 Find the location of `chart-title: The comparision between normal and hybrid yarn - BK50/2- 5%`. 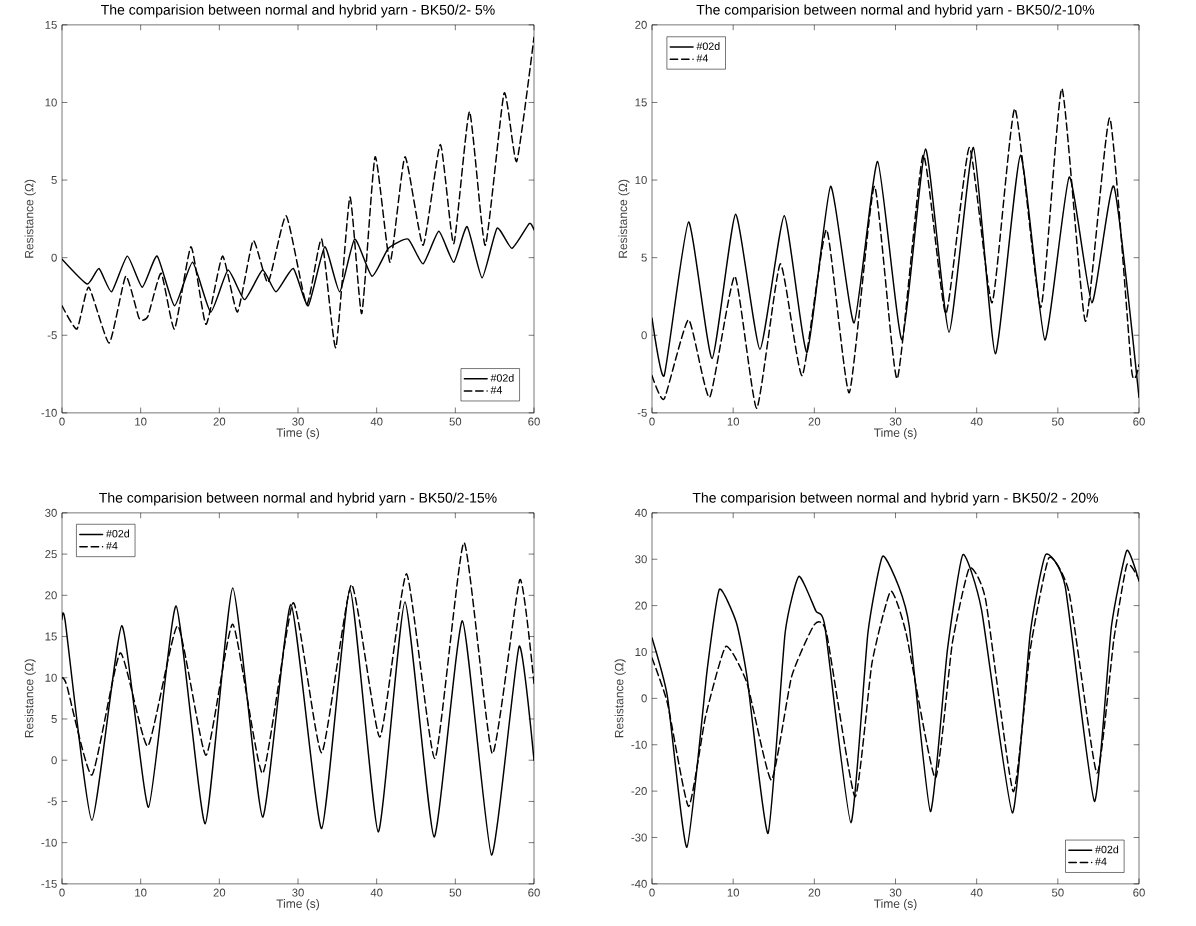

chart-title: The comparision between normal and hybrid yarn - BK50/2- 5% is located at coordinates (298, 11).